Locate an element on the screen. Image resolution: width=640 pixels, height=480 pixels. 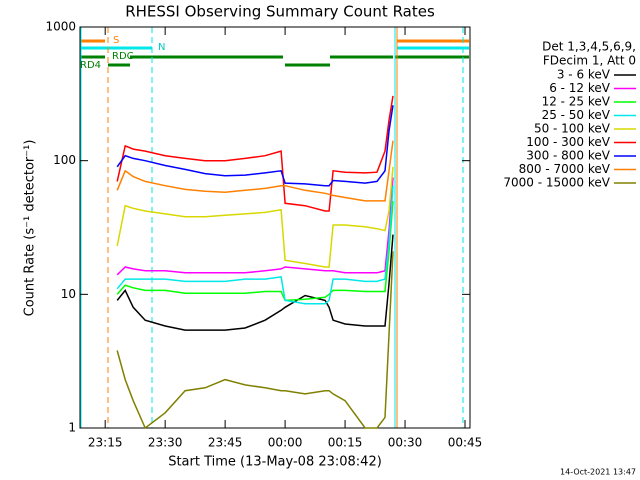
legend-title: FDecim 1, Att 0 is located at coordinates (589, 61).